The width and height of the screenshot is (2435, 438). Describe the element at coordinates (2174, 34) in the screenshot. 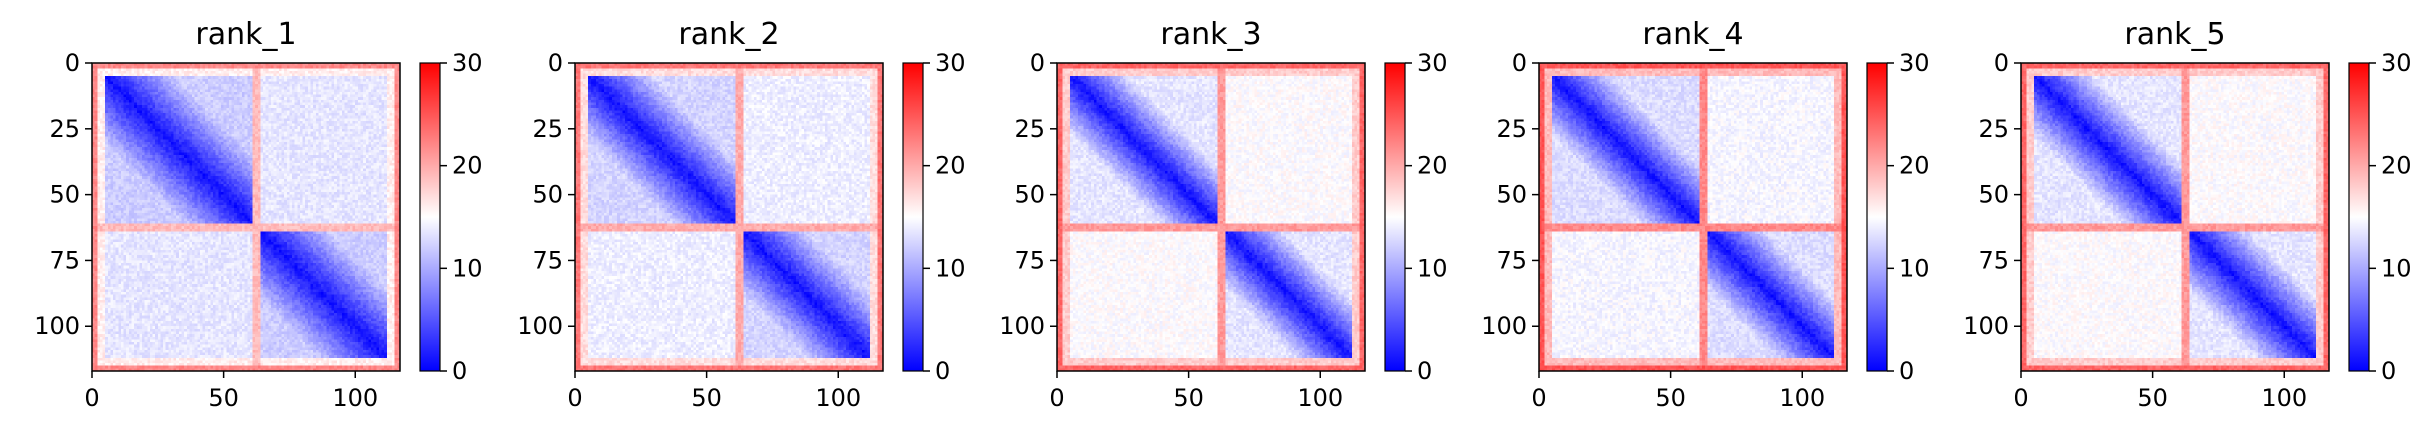

I see `panel-title: rank_5` at that location.